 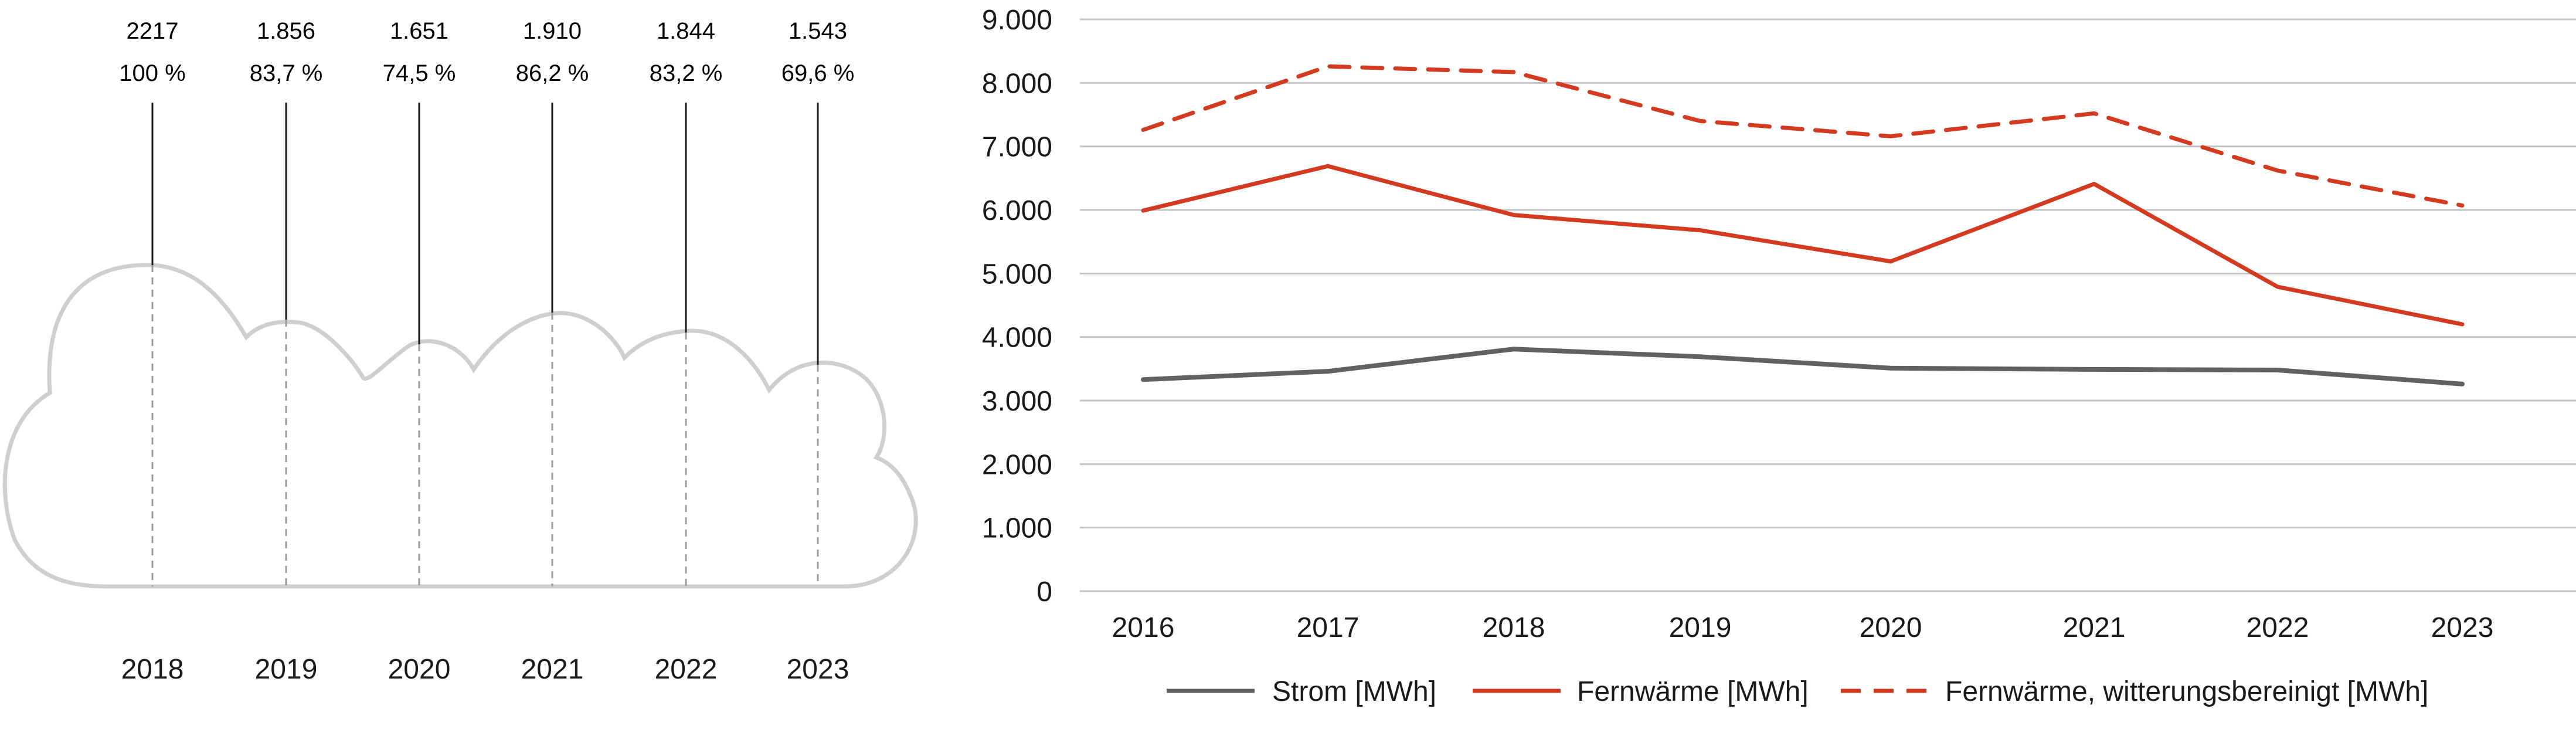 What do you see at coordinates (1017, 338) in the screenshot?
I see `y-tick-label-4: 4.000` at bounding box center [1017, 338].